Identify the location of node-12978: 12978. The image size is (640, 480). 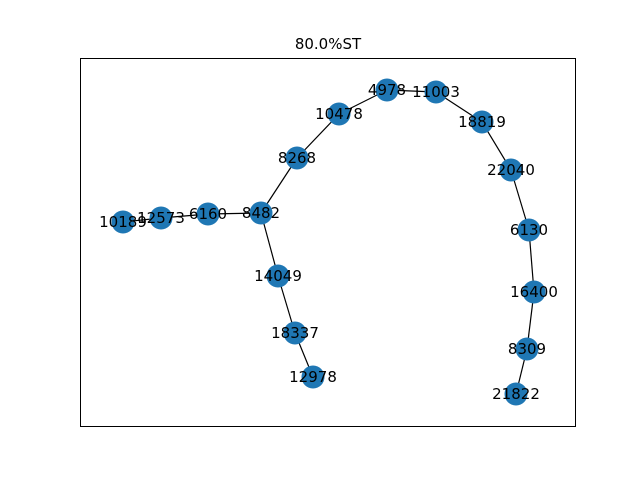
(313, 377).